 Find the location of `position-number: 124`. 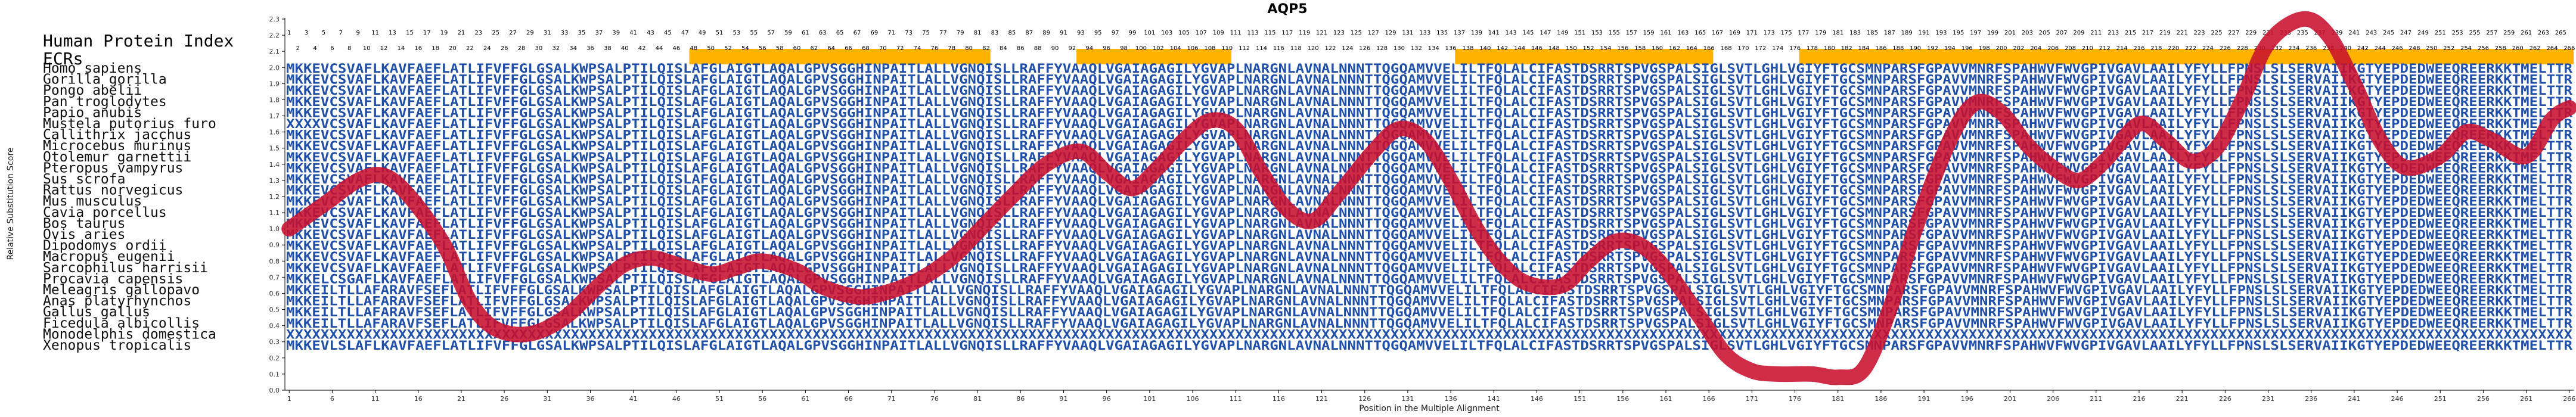

position-number: 124 is located at coordinates (1347, 48).